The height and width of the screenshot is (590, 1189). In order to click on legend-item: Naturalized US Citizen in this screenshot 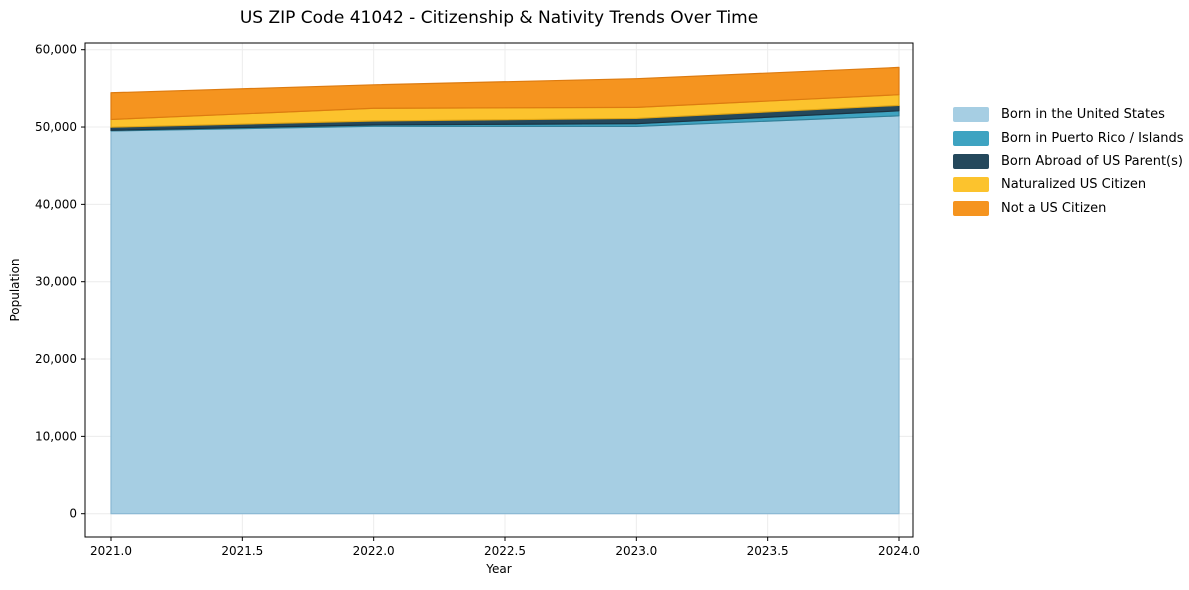, I will do `click(1068, 184)`.